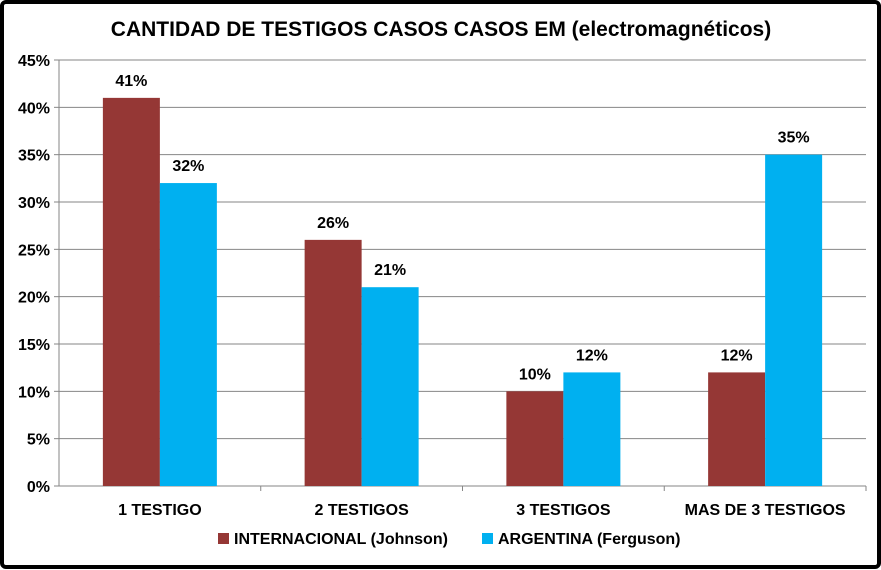 The height and width of the screenshot is (570, 881). I want to click on x-category-label: MAS DE 3 TESTIGOS, so click(765, 510).